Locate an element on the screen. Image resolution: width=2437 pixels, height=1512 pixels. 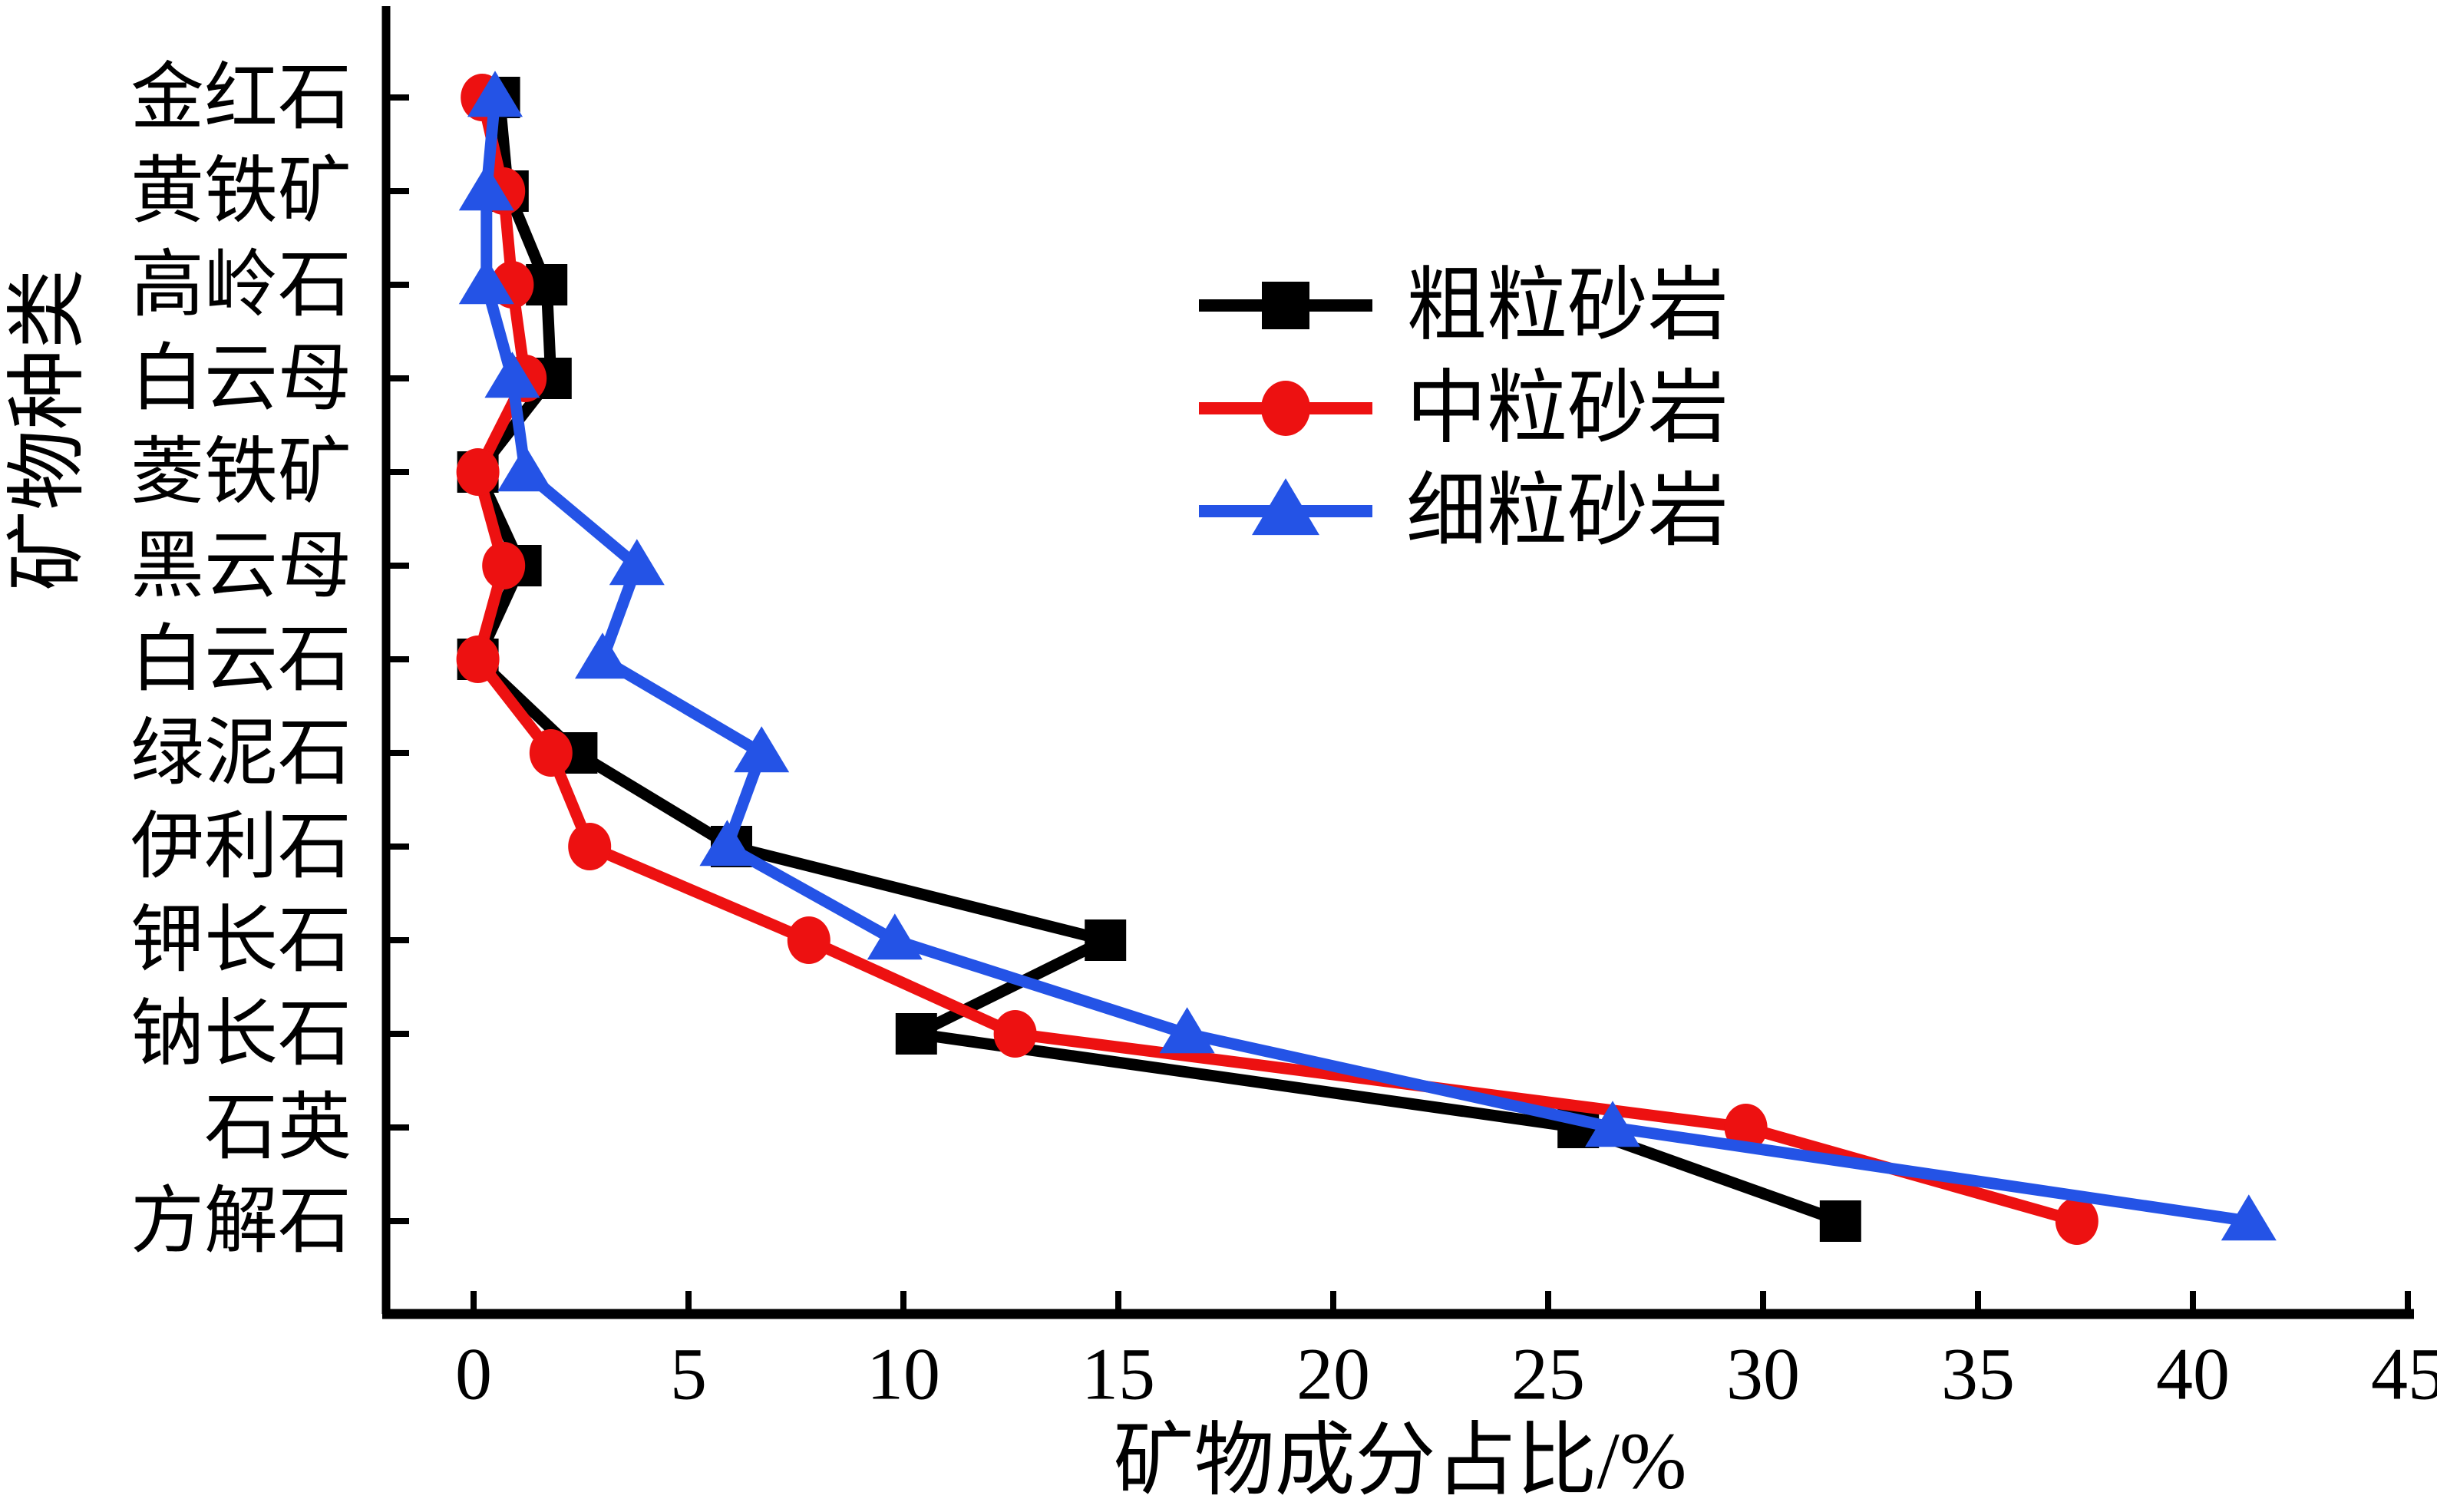
x-tick-label: 10 is located at coordinates (904, 1374).